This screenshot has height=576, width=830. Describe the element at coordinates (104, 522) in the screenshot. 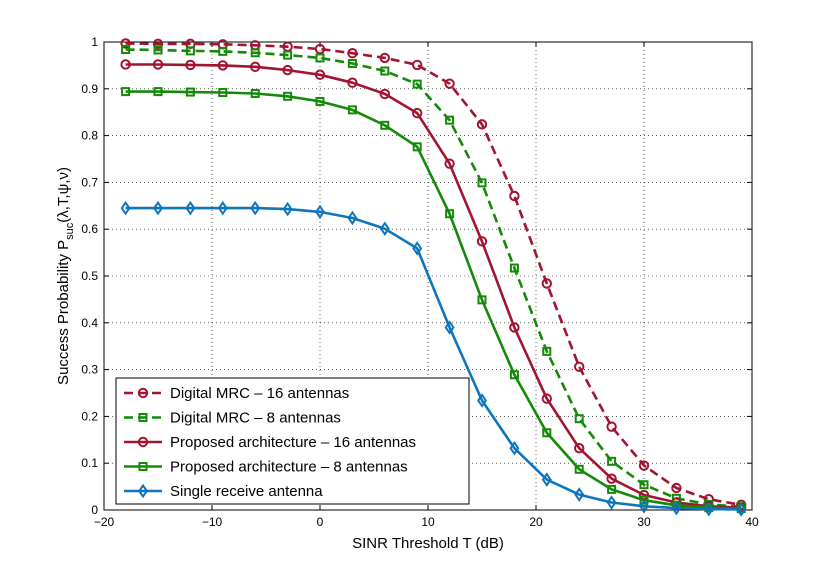

I see `x-tick-label: −20` at that location.